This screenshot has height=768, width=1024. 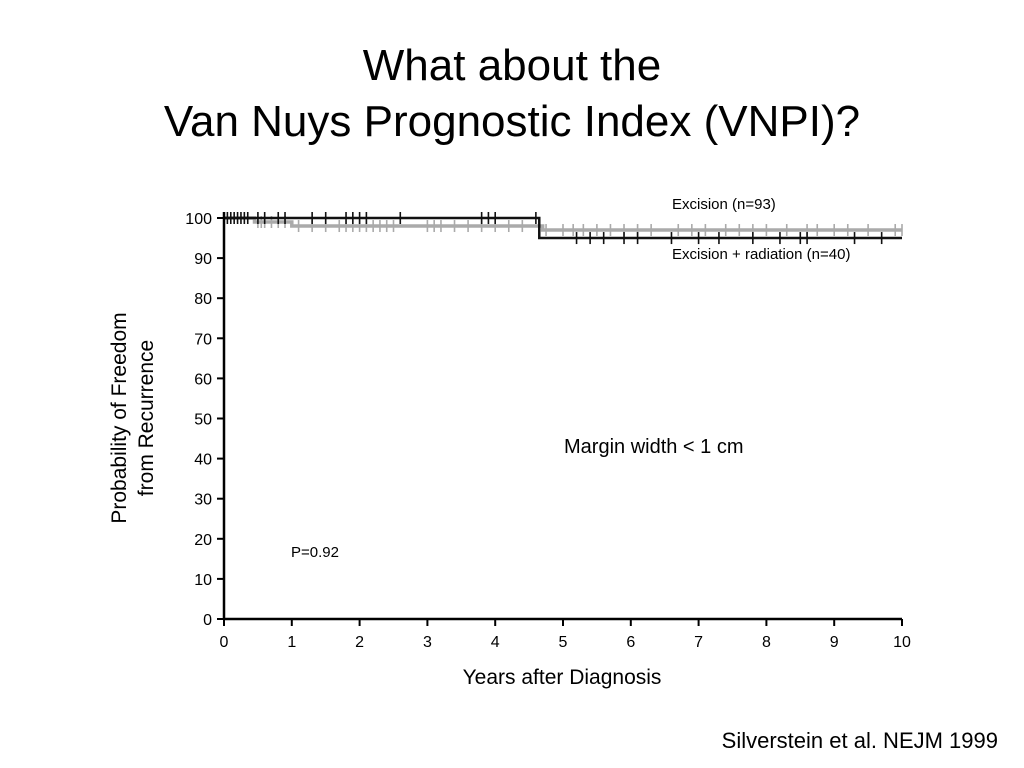 I want to click on x-tick-label-0: 0, so click(x=224, y=642).